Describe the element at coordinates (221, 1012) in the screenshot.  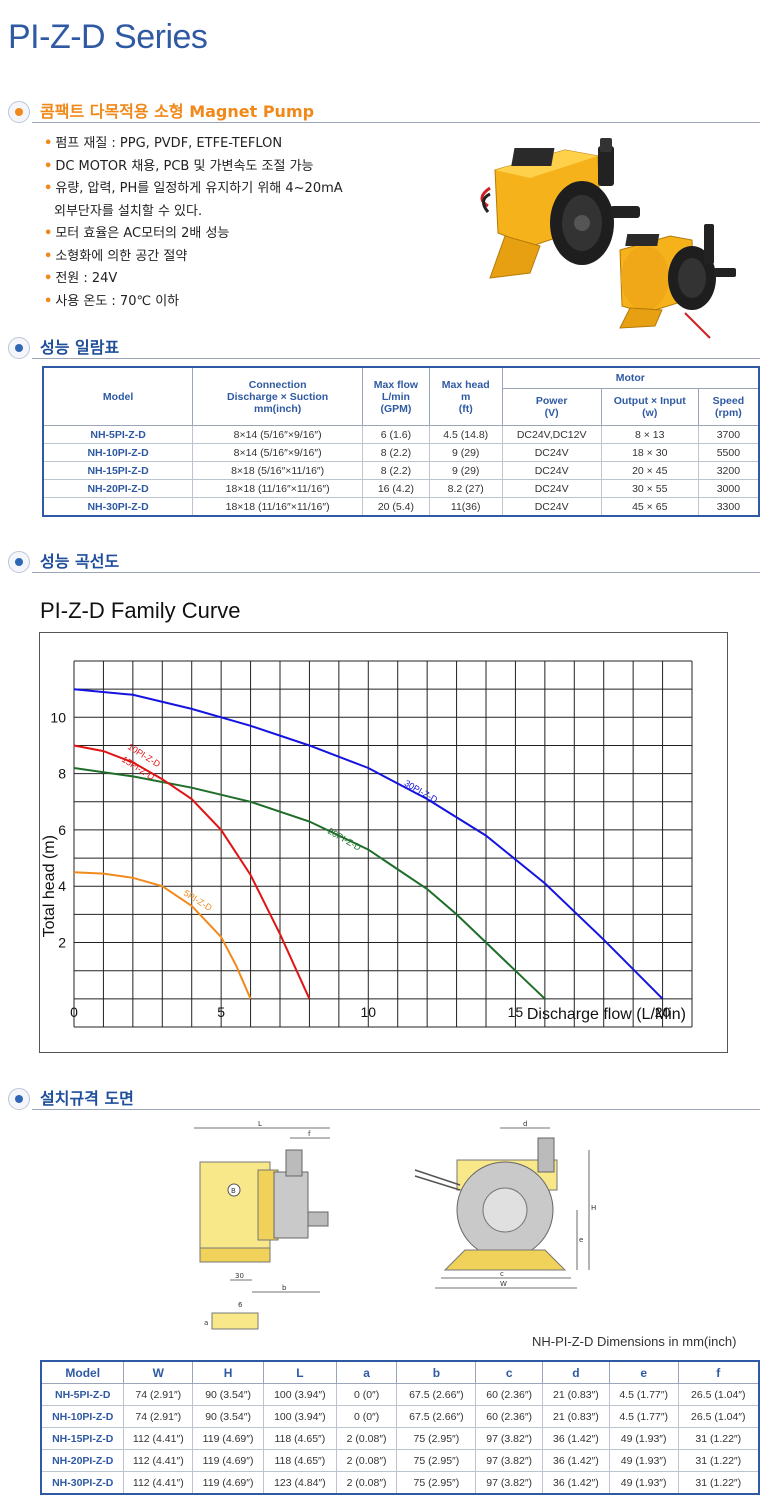
I see `x-tick-label: 5` at that location.